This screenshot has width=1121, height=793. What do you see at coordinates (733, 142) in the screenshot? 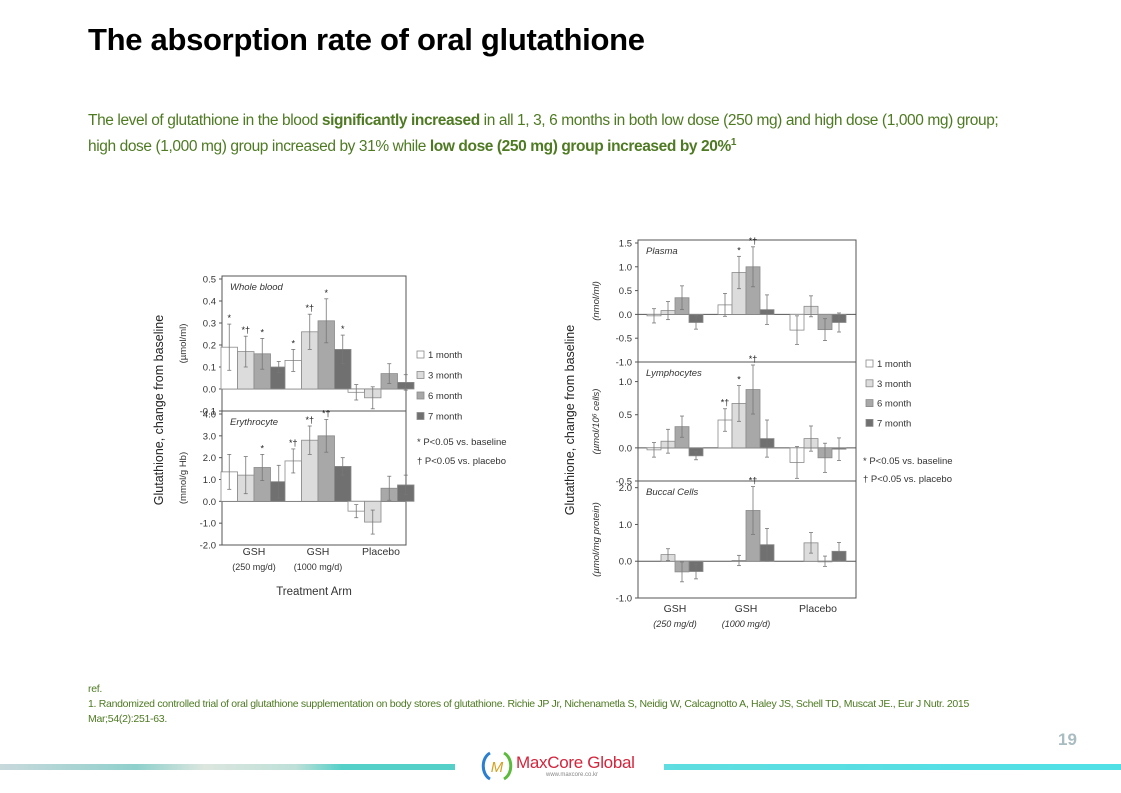
I see `footnote-marker: 1` at bounding box center [733, 142].